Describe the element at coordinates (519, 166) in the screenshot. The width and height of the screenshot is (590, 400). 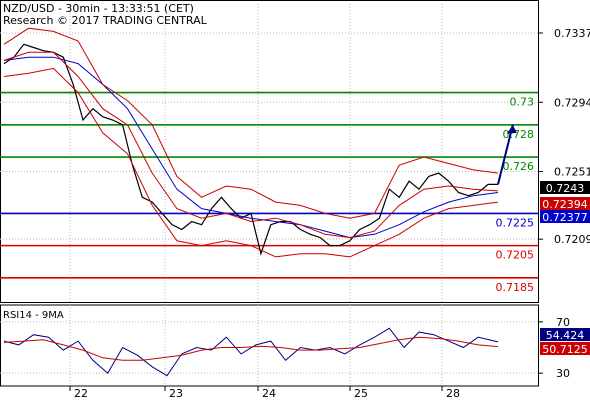
I see `level-label: 0.726` at that location.